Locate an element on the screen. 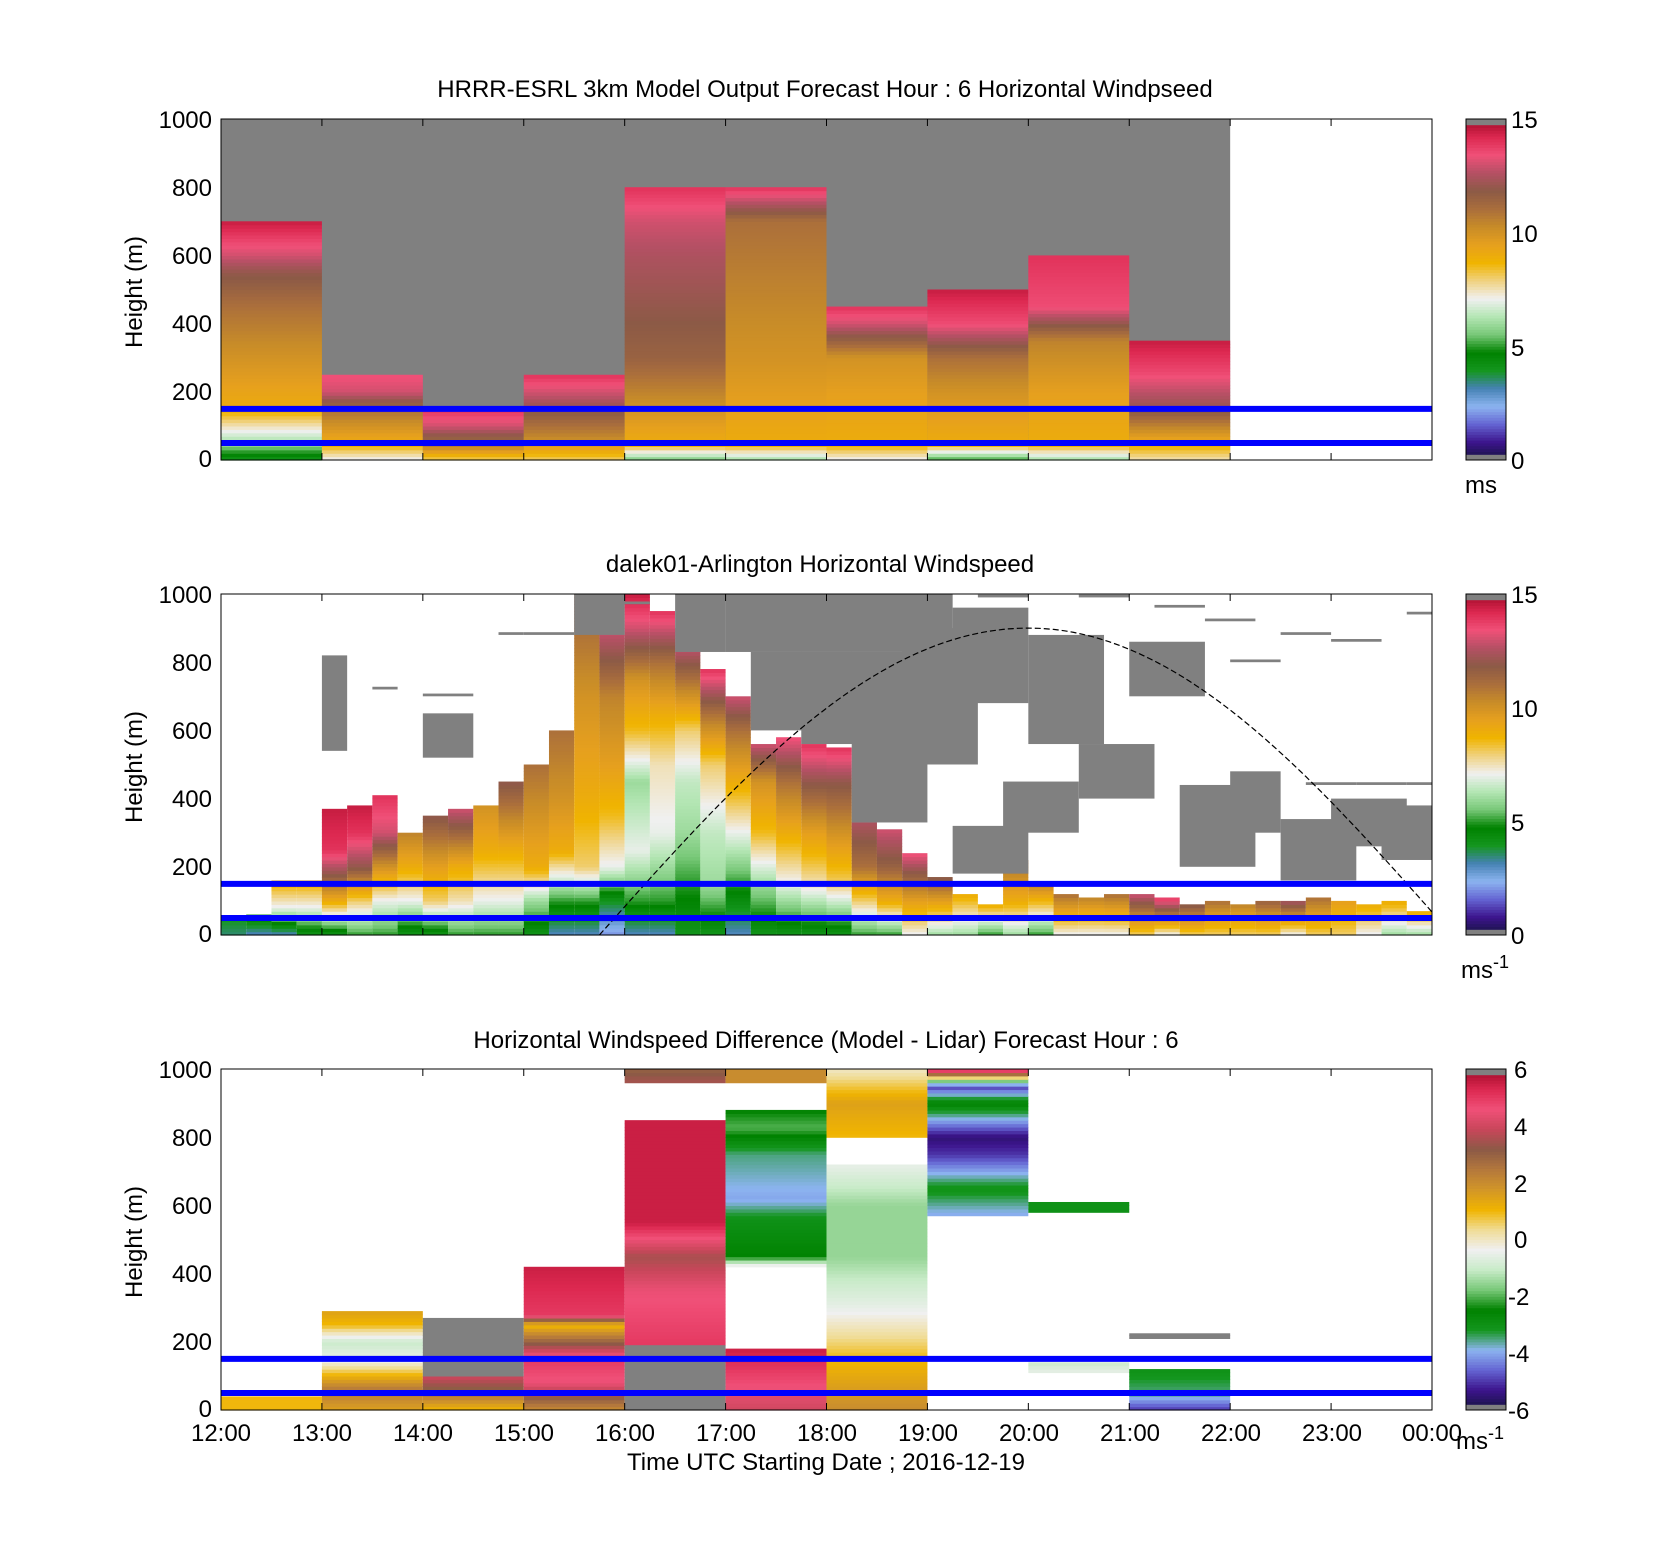  yticks: 0 200 400 600 800 1000 is located at coordinates (185, 1240).